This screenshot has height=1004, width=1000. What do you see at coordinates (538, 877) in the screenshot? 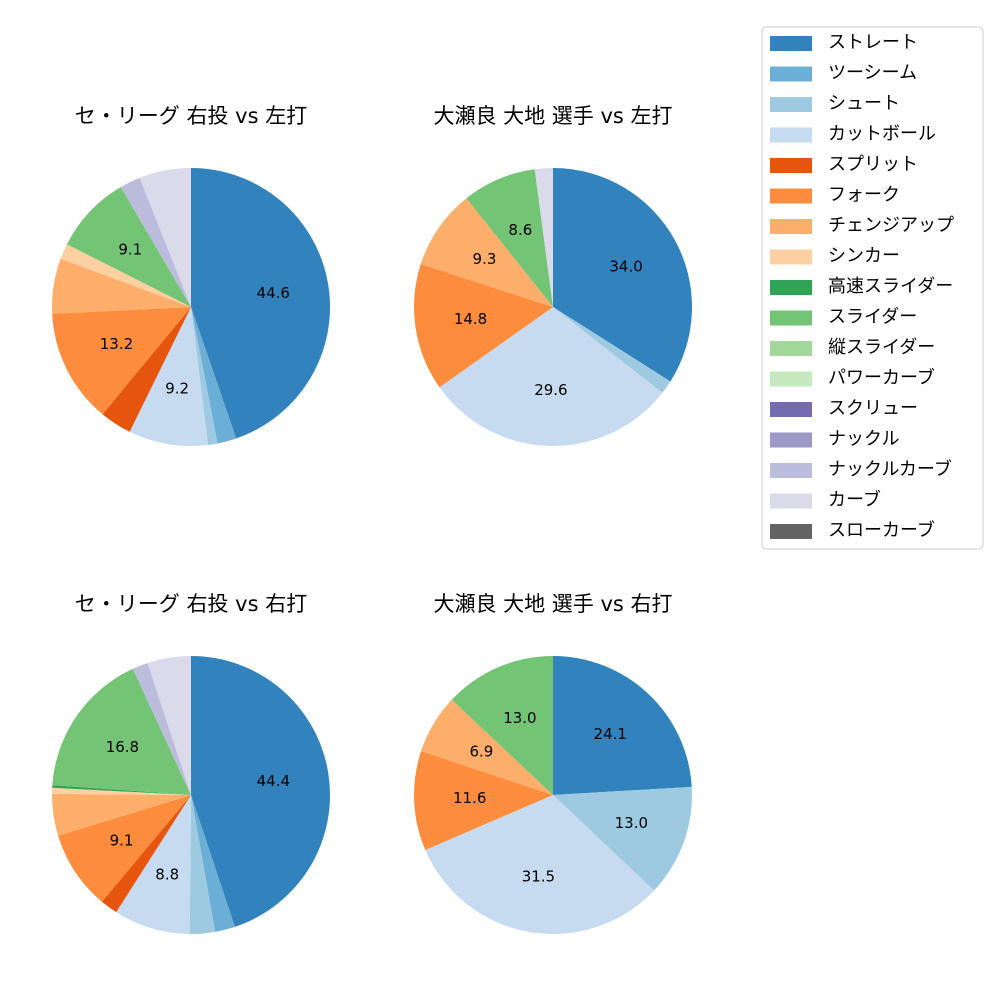
I see `slice-label: 31.5` at bounding box center [538, 877].